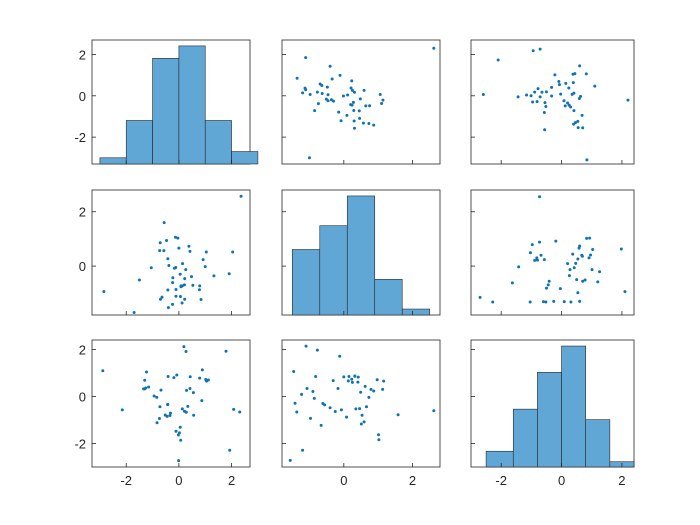 The width and height of the screenshot is (700, 525). I want to click on panel-r2-c2, so click(552, 403).